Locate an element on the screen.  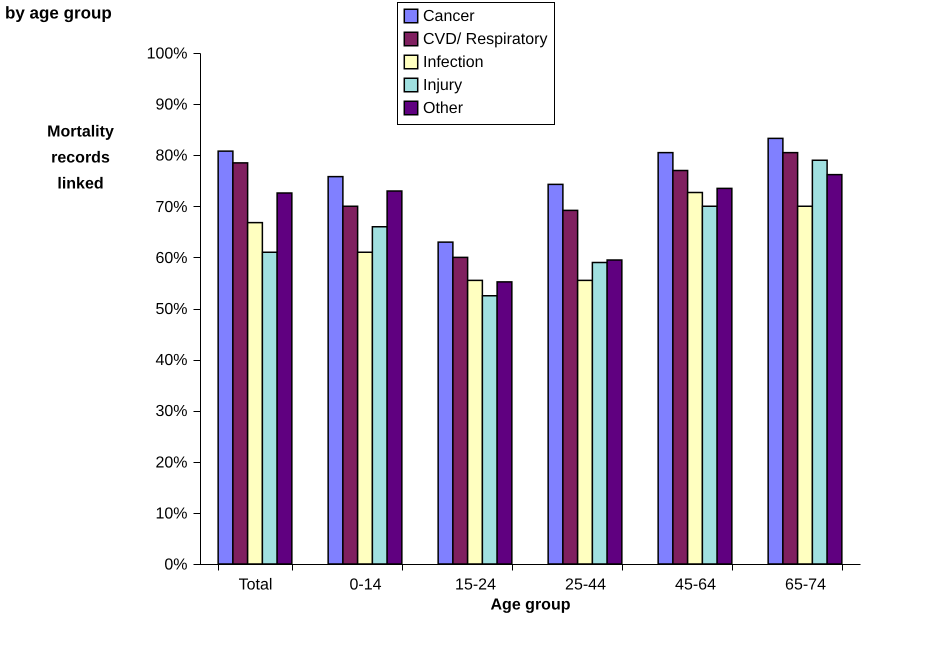
y-tick-label: 60% is located at coordinates (171, 258).